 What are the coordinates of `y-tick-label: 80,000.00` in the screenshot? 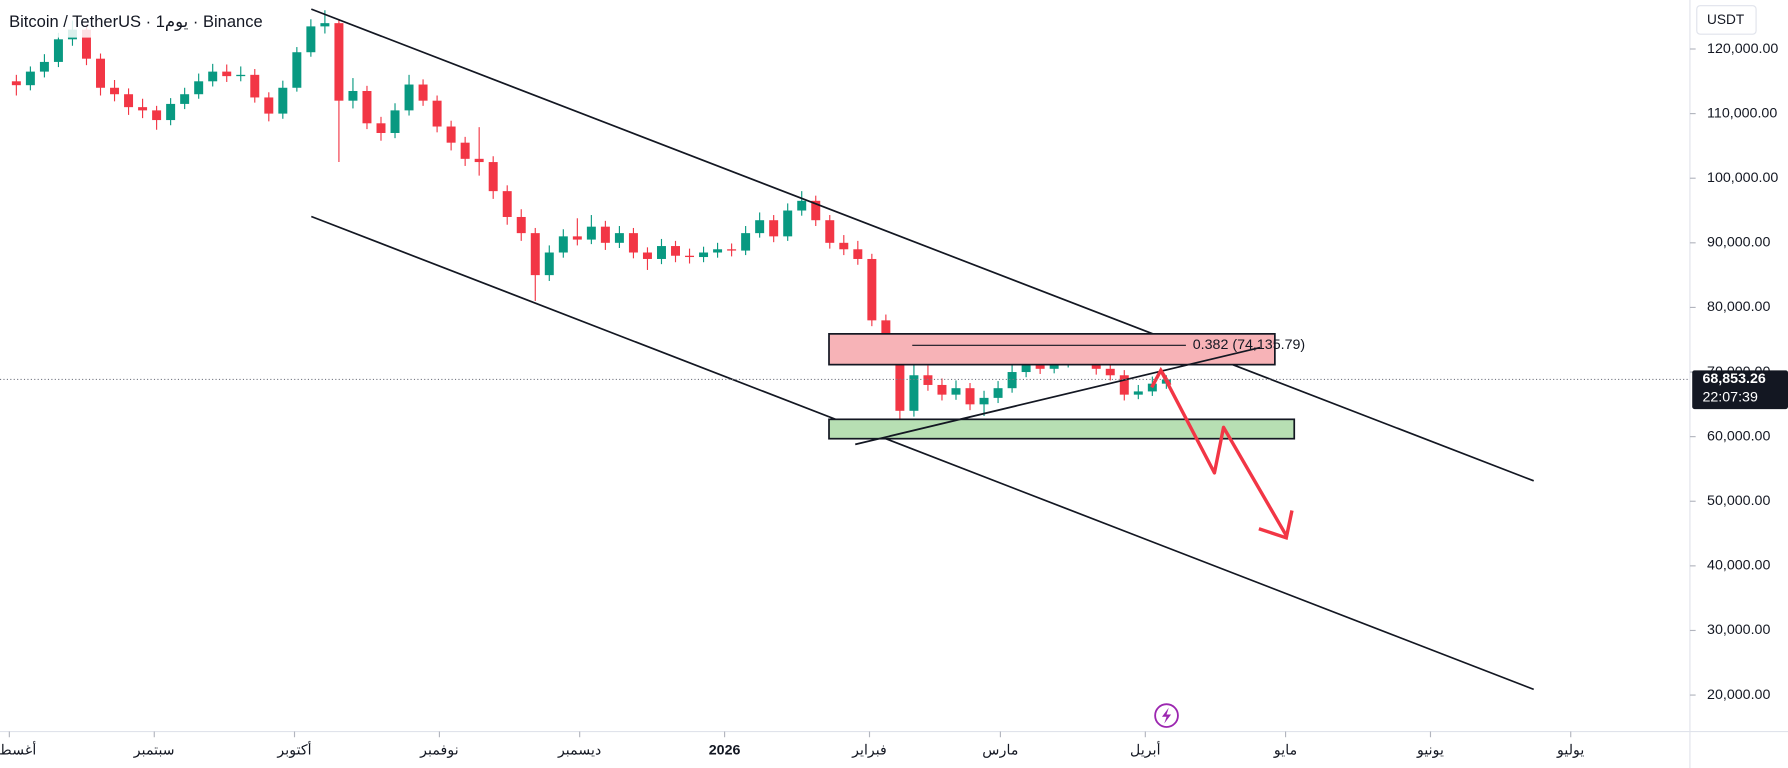 It's located at (1738, 307).